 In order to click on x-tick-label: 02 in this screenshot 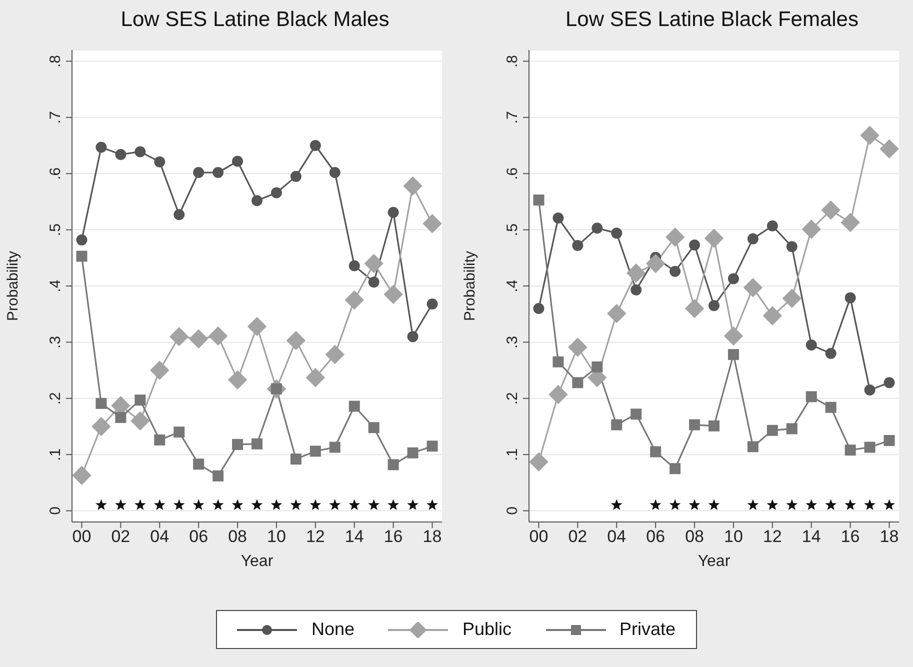, I will do `click(120, 536)`.